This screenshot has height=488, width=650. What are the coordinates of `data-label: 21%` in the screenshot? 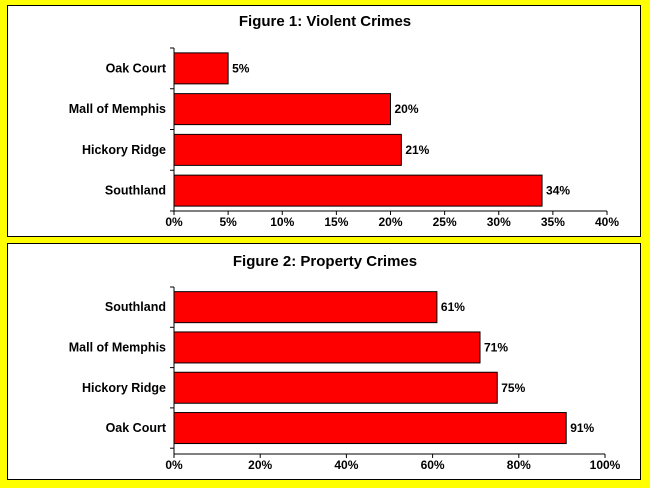 It's located at (417, 150).